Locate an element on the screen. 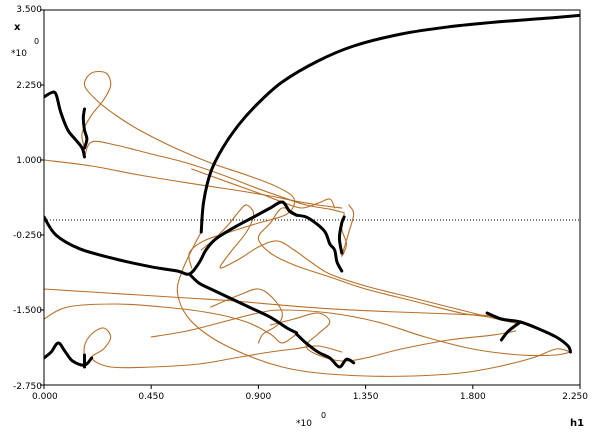  x-axis-scale-text: *10 is located at coordinates (304, 424).